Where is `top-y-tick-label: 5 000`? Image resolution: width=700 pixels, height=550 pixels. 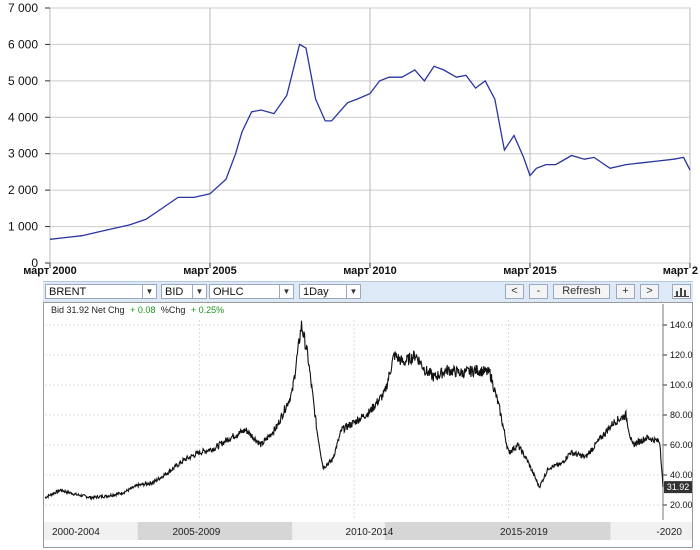
top-y-tick-label: 5 000 is located at coordinates (23, 81).